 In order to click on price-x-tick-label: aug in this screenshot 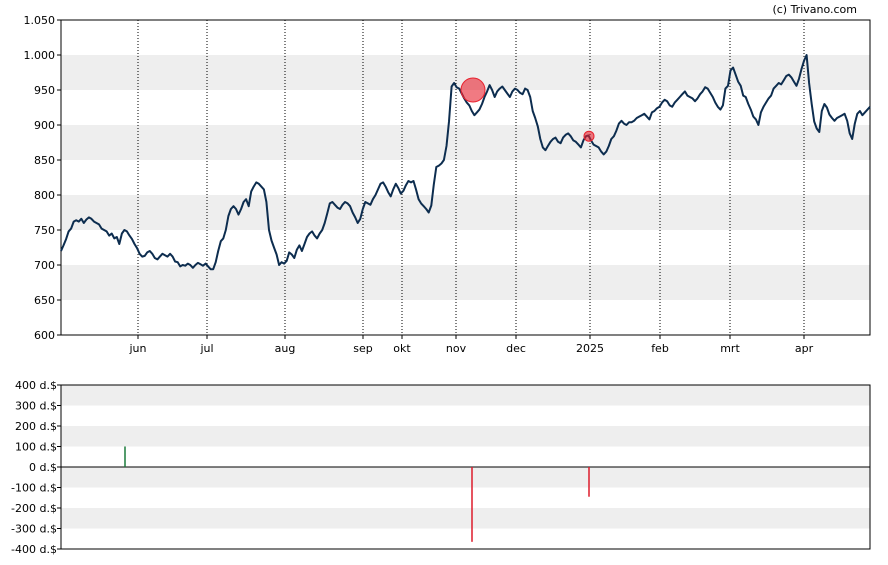, I will do `click(285, 348)`.